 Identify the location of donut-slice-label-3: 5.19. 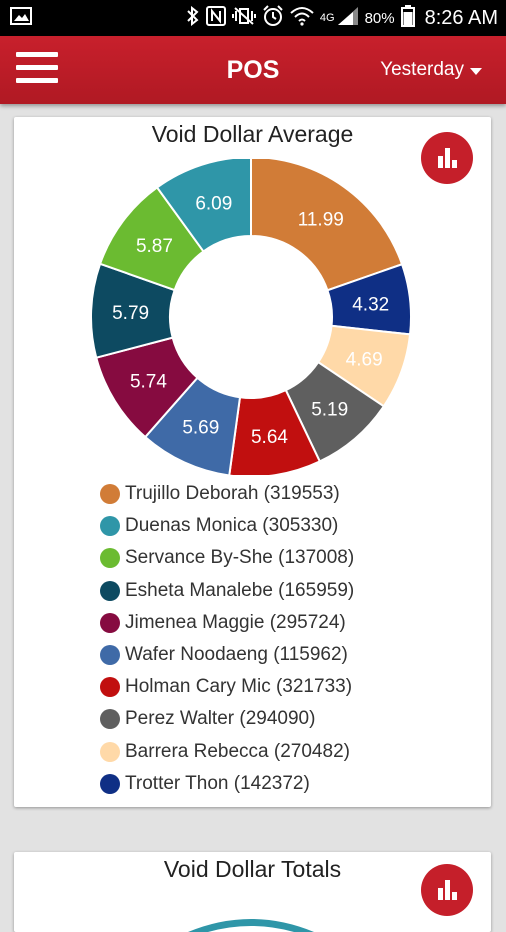
(329, 409).